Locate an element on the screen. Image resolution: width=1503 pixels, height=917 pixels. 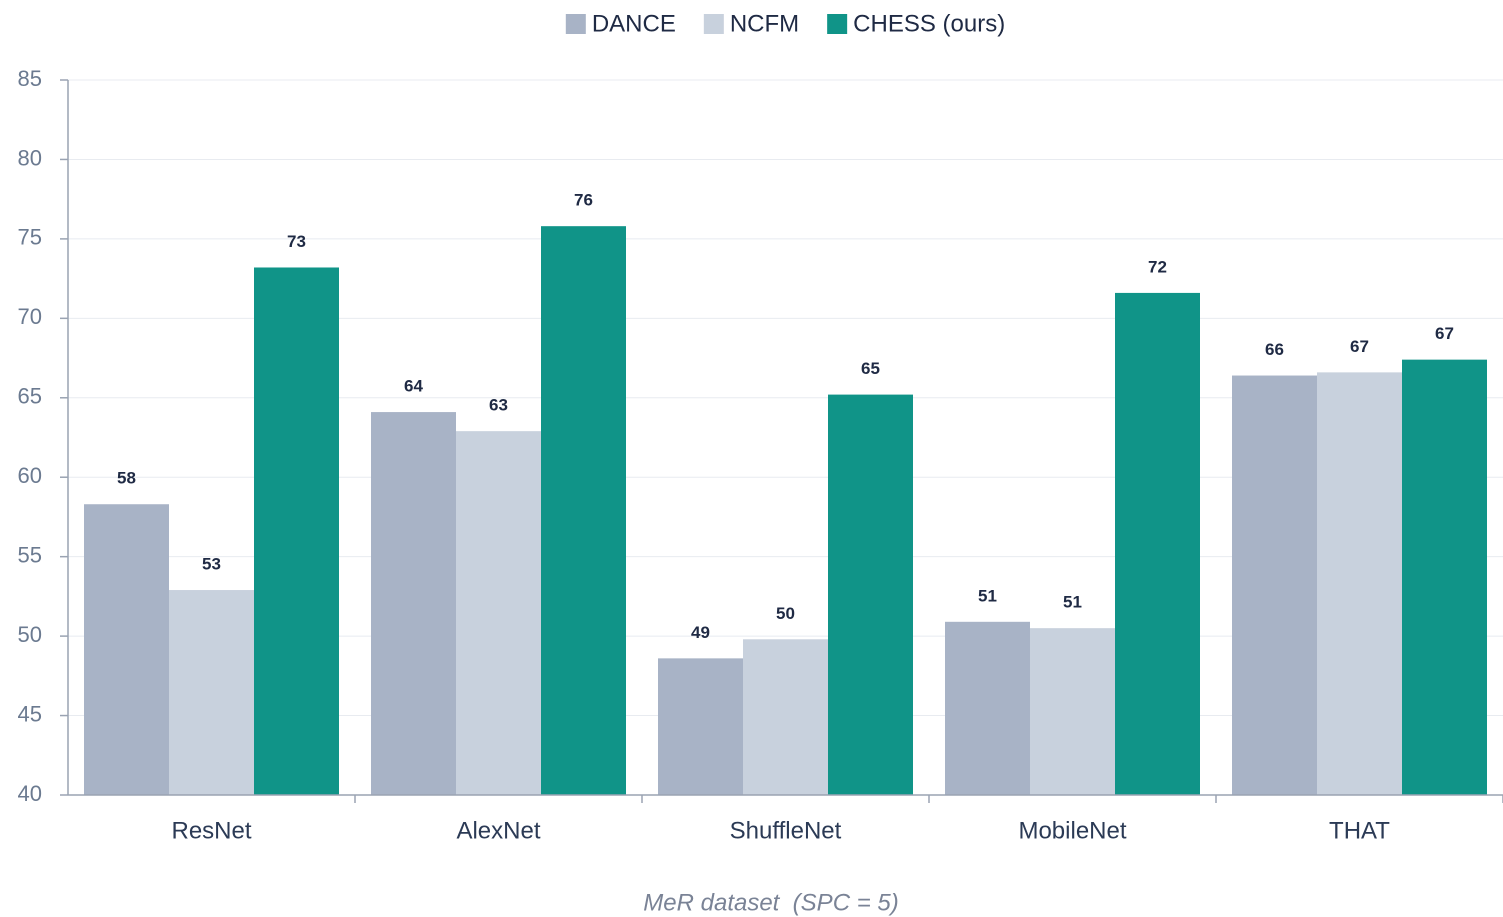
x-tick-label: AlexNet is located at coordinates (498, 830).